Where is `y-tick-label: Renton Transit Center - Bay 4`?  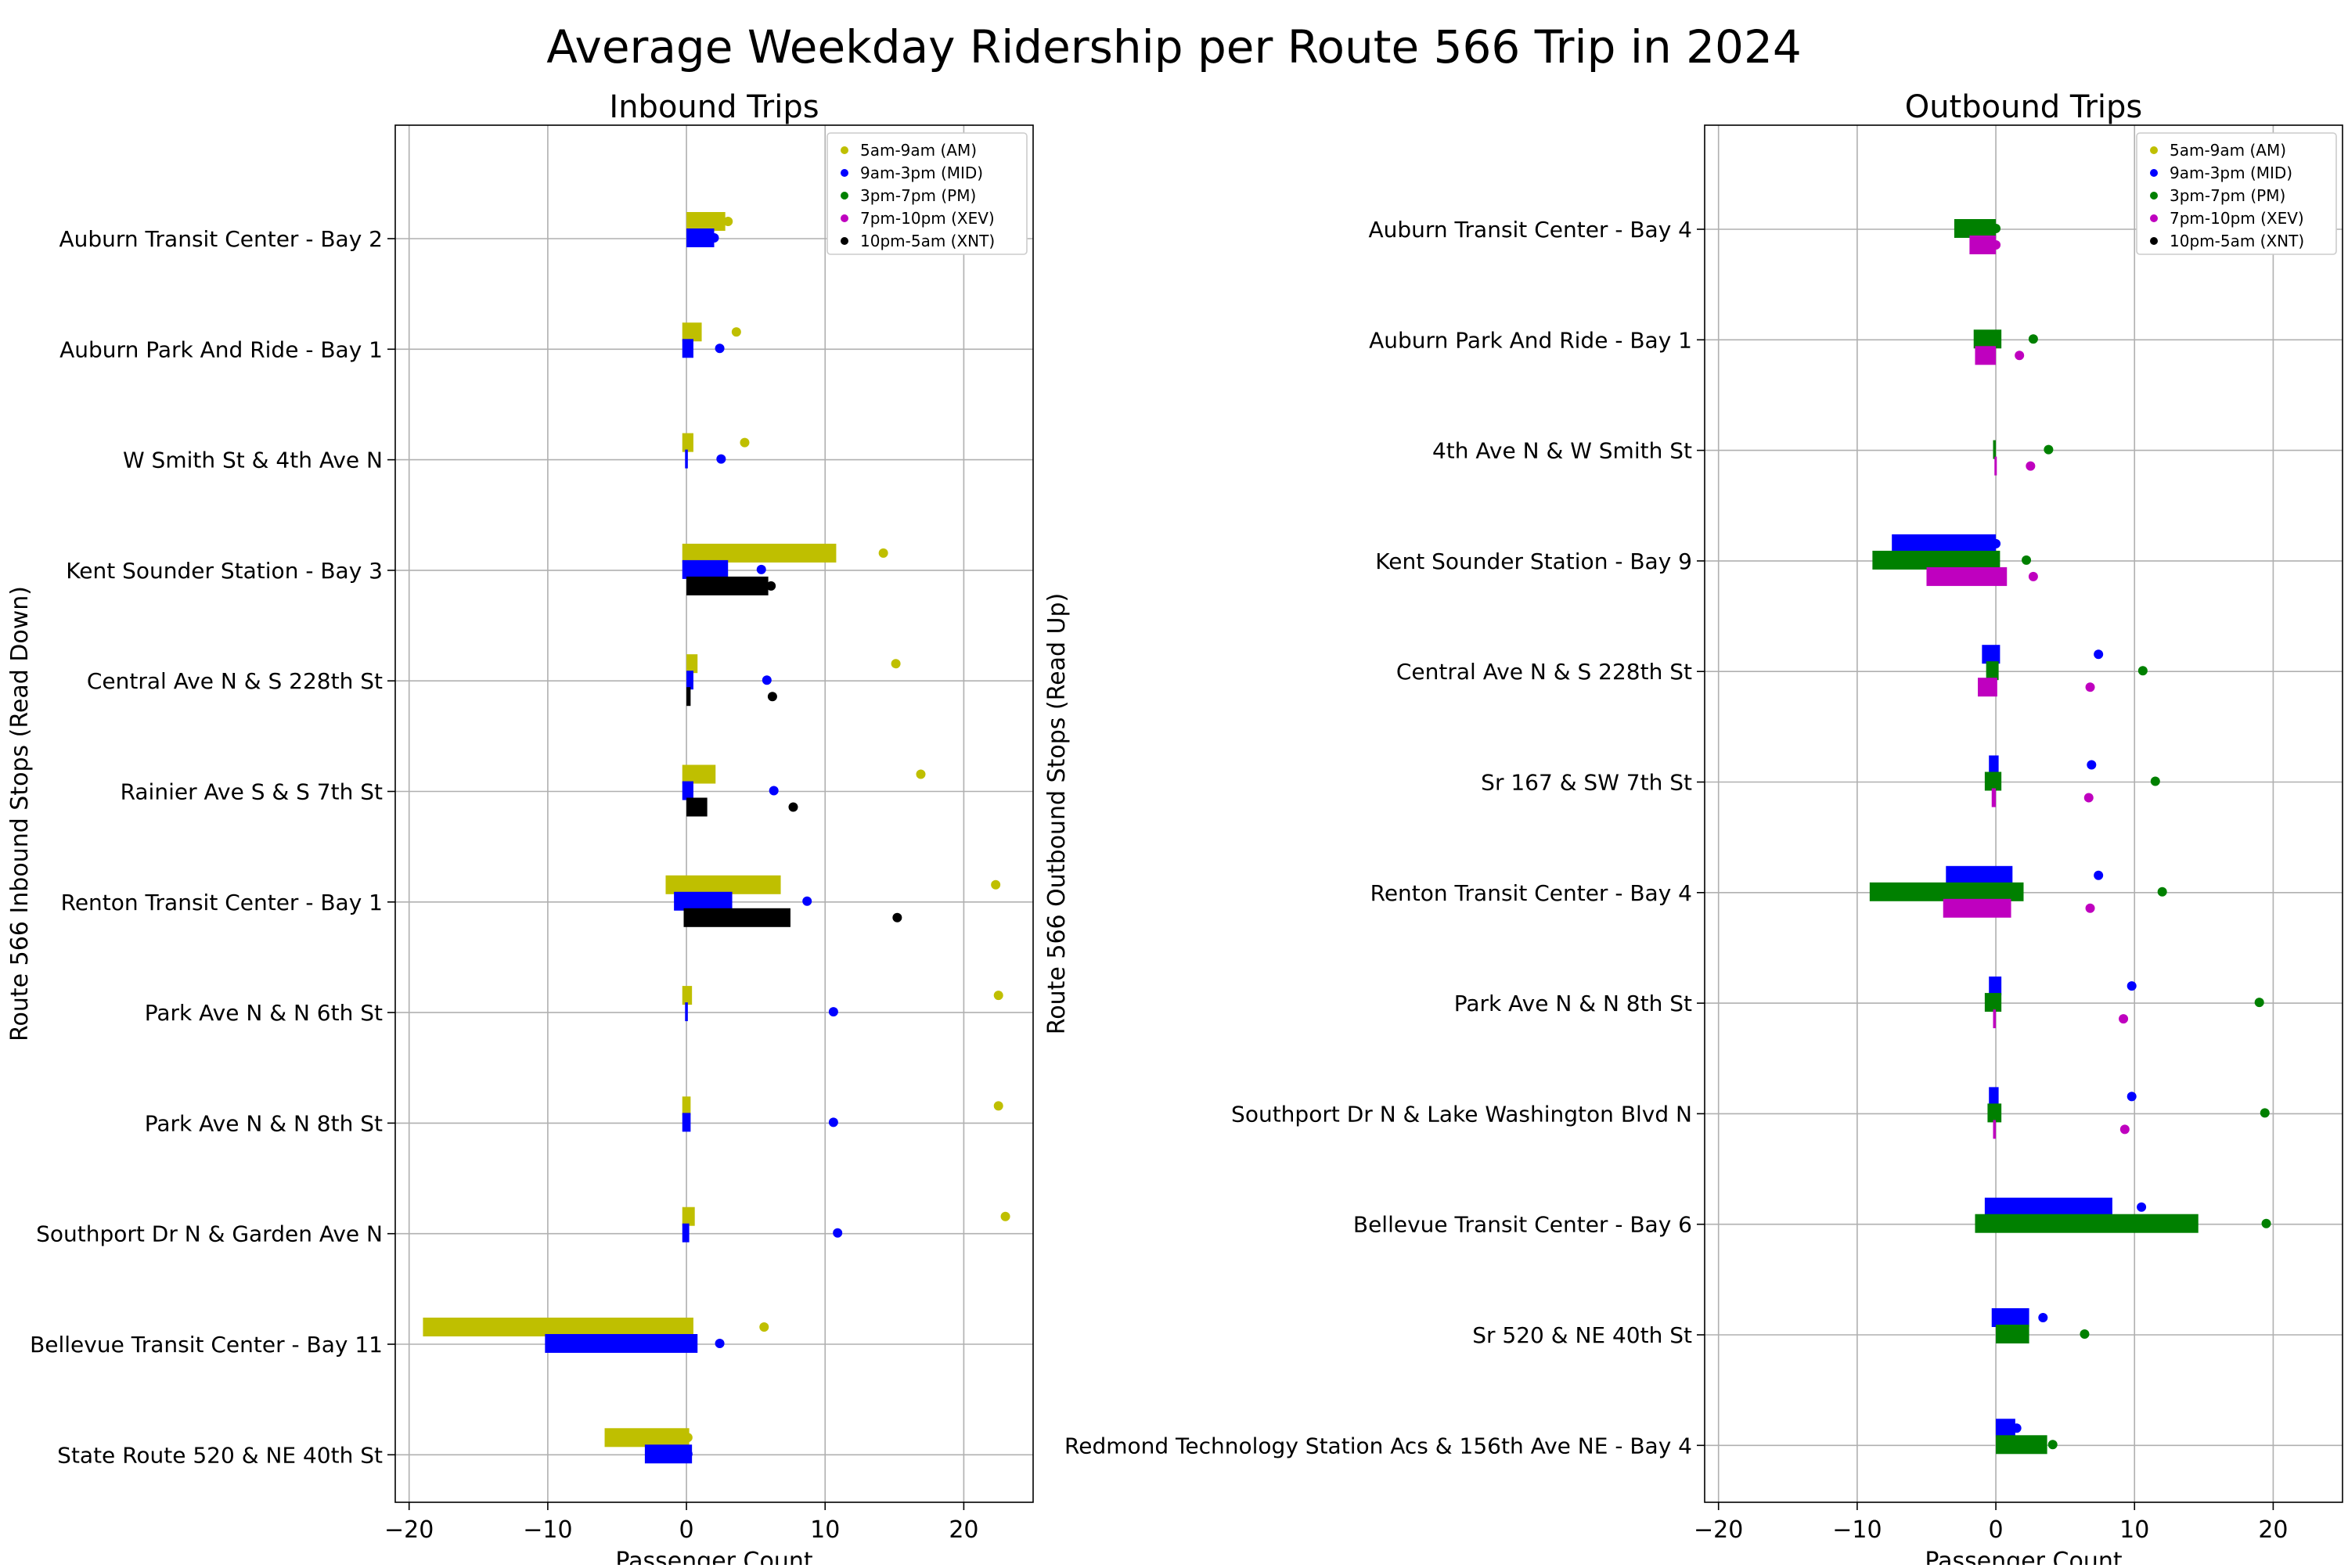
y-tick-label: Renton Transit Center - Bay 4 is located at coordinates (1531, 893).